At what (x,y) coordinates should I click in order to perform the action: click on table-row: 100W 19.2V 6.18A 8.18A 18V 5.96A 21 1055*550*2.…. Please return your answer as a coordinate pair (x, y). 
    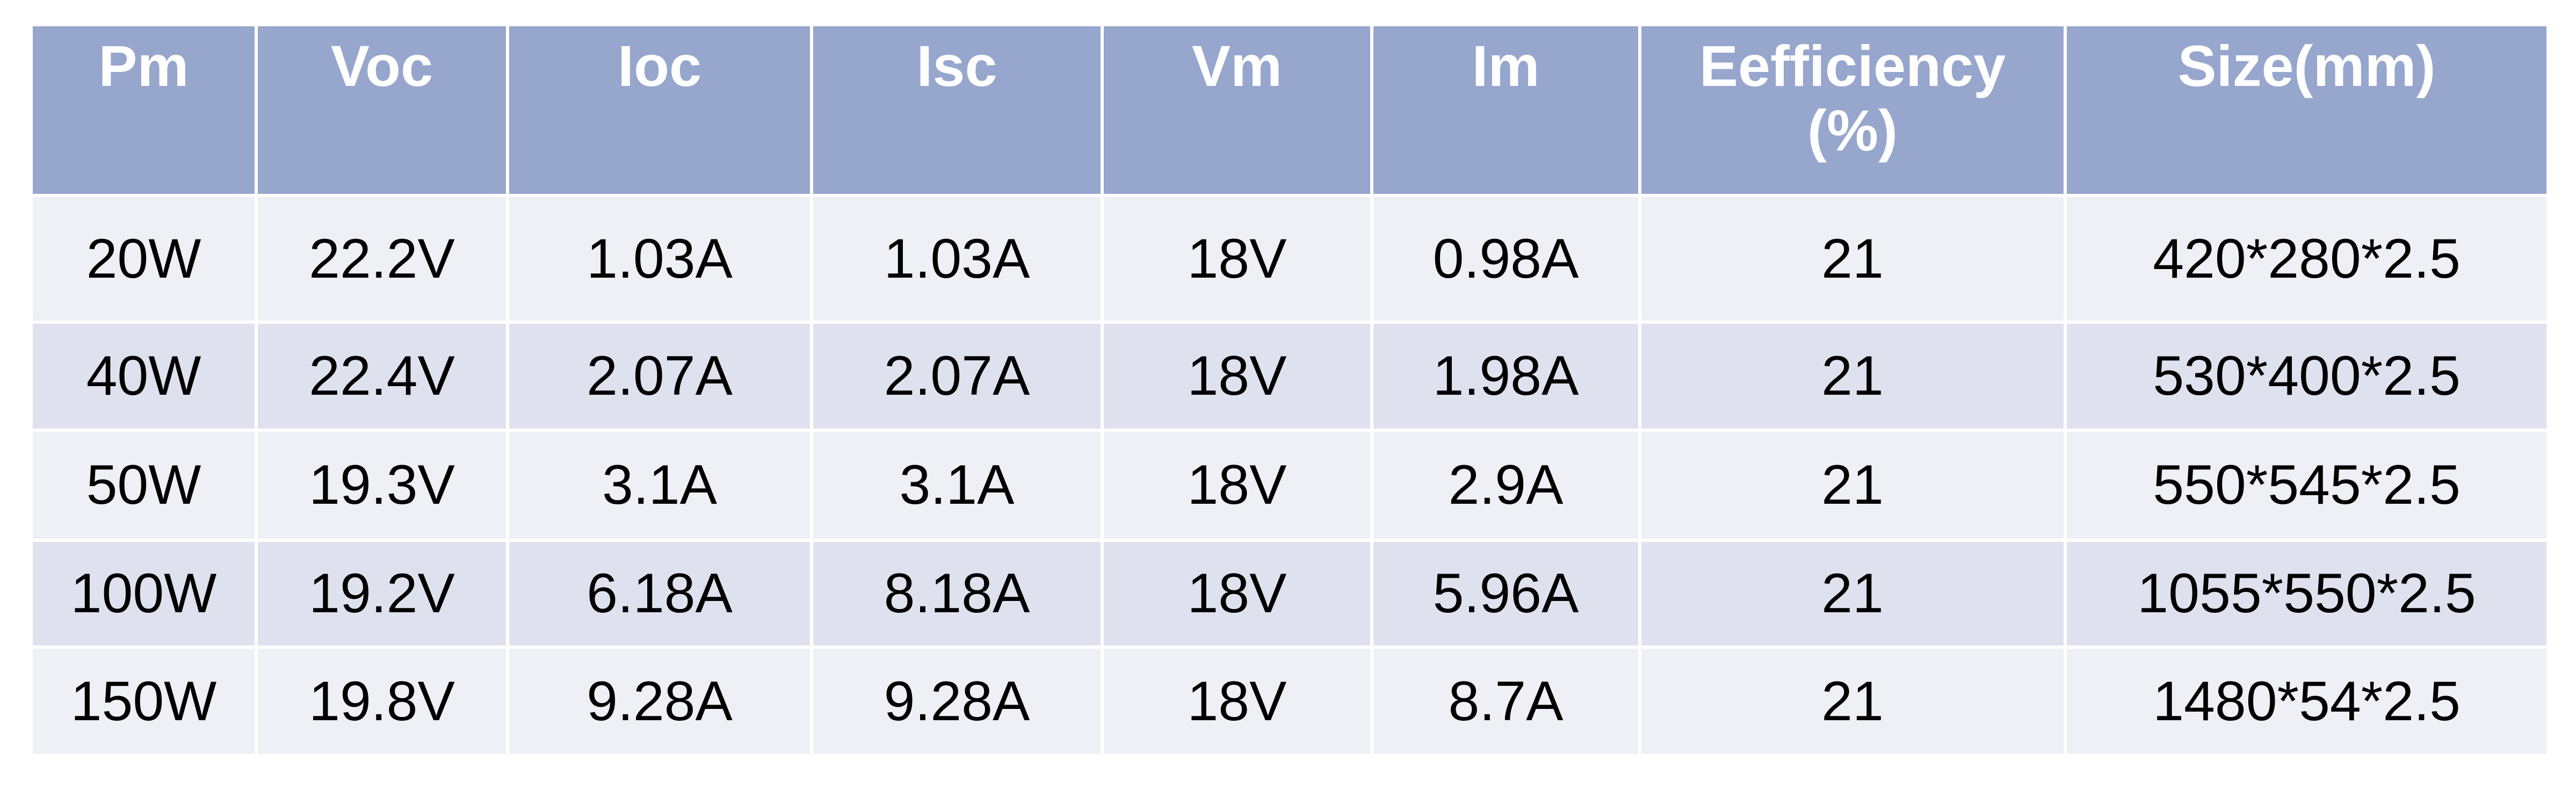
    Looking at the image, I should click on (1290, 594).